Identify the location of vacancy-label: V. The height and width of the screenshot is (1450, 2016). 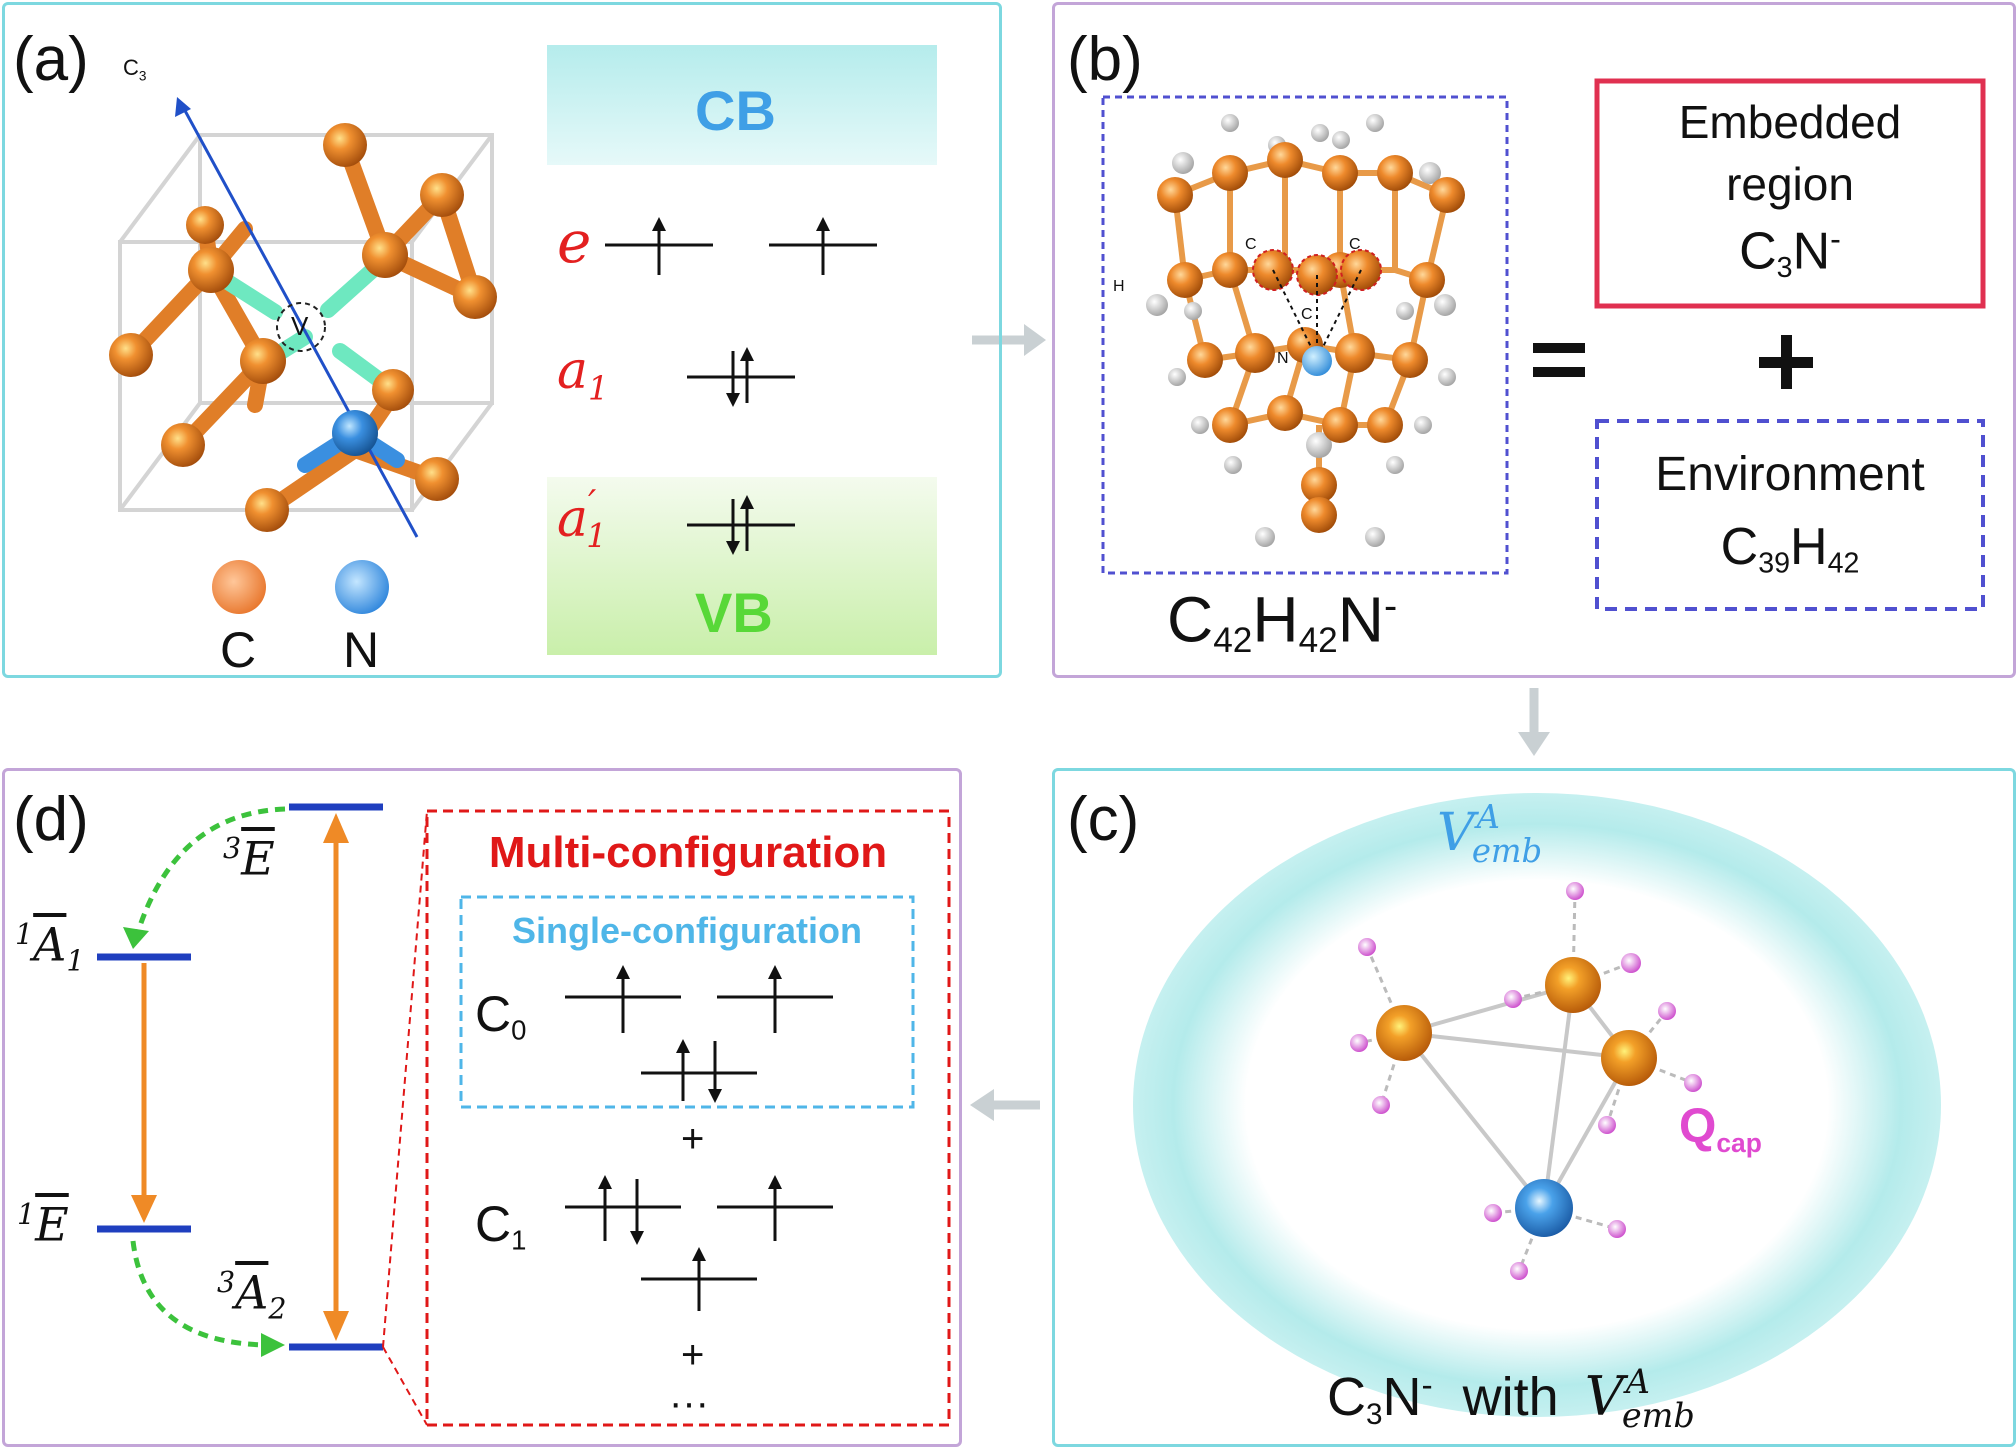
(300, 326).